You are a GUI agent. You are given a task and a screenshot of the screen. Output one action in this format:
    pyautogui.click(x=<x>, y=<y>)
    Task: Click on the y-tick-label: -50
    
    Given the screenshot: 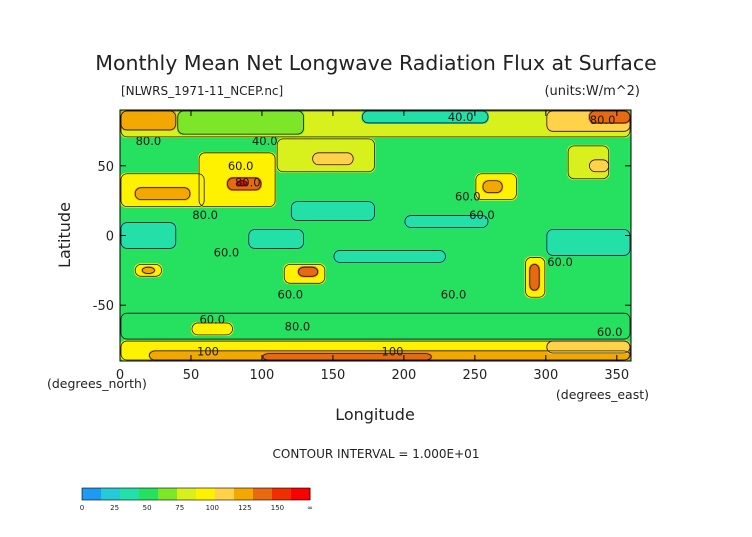 What is the action you would take?
    pyautogui.click(x=103, y=306)
    